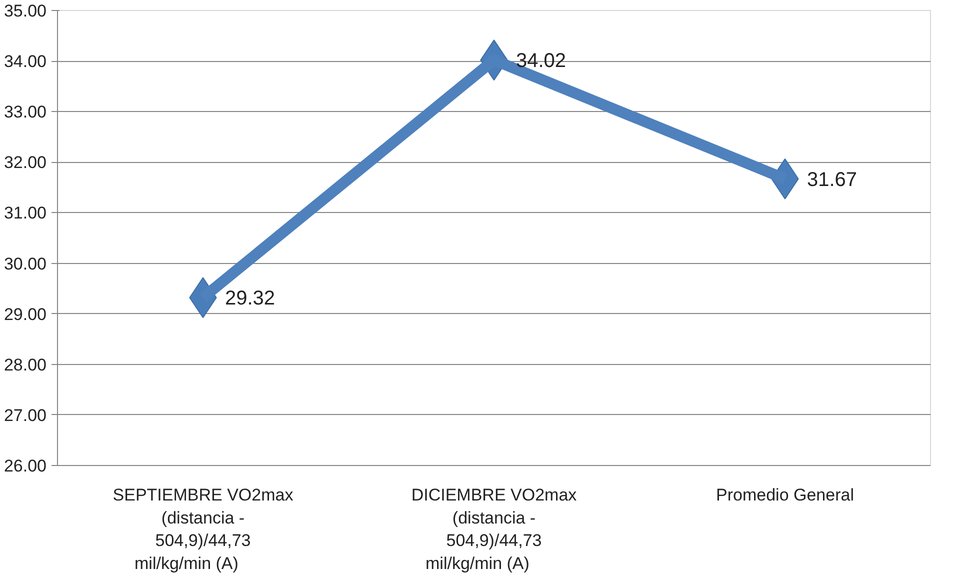 The height and width of the screenshot is (582, 958). Describe the element at coordinates (203, 529) in the screenshot. I see `x-tick-label: SEPTIEMBRE VO2max (distancia - 504,9)/44,73 mil/kg/min (A)` at that location.